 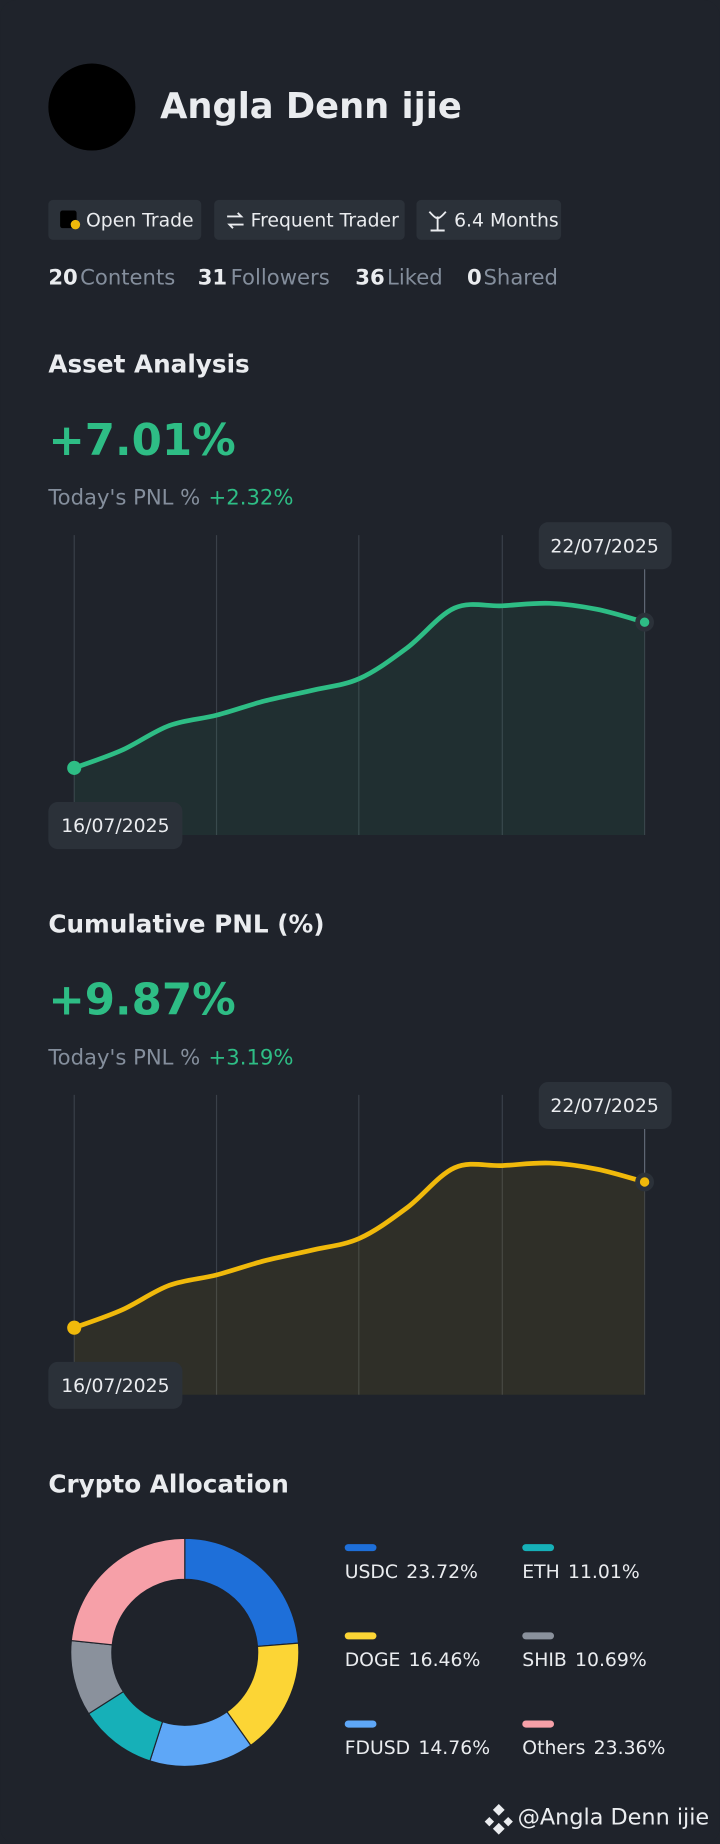 What do you see at coordinates (454, 1748) in the screenshot?
I see `legend-value: 14.76%` at bounding box center [454, 1748].